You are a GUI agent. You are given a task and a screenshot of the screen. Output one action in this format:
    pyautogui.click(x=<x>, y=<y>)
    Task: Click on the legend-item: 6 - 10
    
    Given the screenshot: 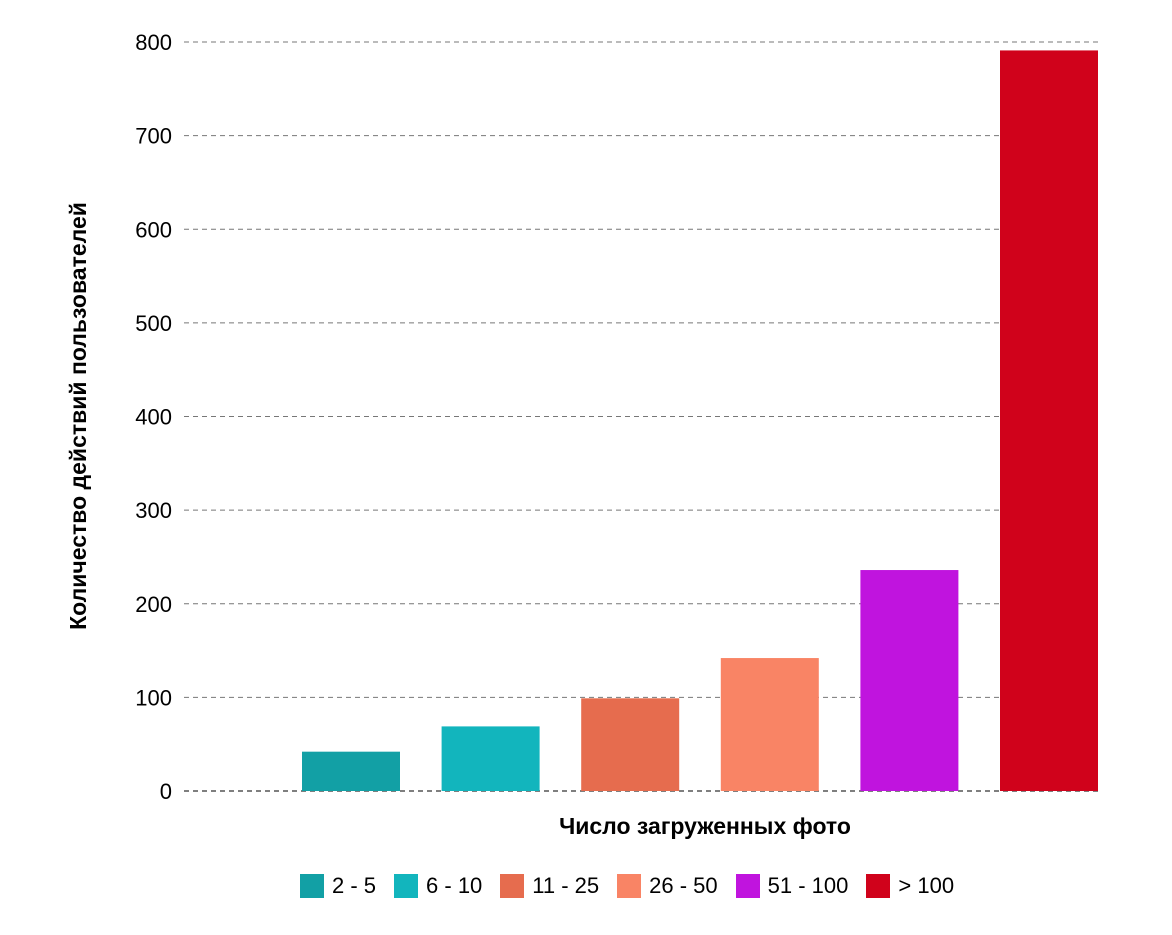 What is the action you would take?
    pyautogui.click(x=438, y=886)
    